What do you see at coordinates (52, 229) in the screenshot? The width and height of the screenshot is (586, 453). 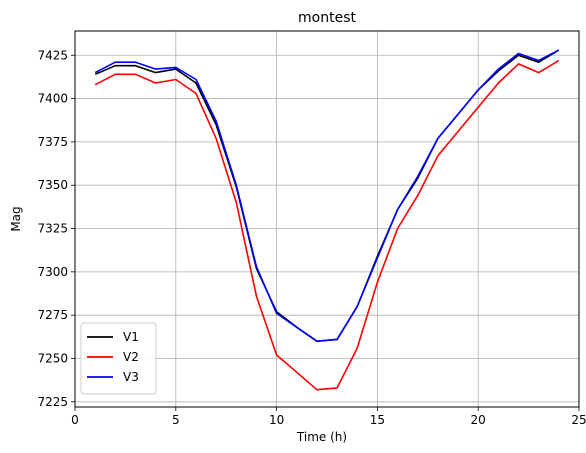 I see `y-tick-label: 7325` at bounding box center [52, 229].